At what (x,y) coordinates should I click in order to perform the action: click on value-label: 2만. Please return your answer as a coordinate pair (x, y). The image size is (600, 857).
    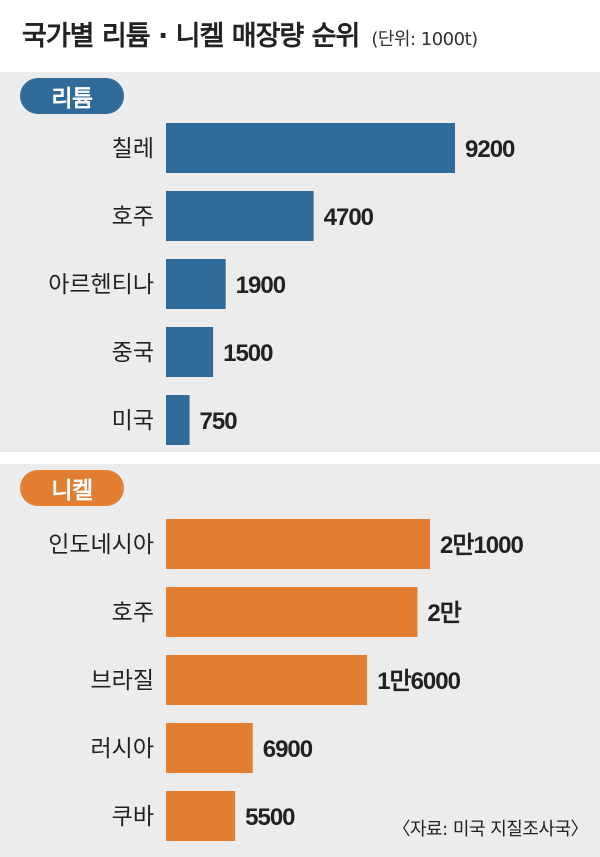
    Looking at the image, I should click on (444, 613).